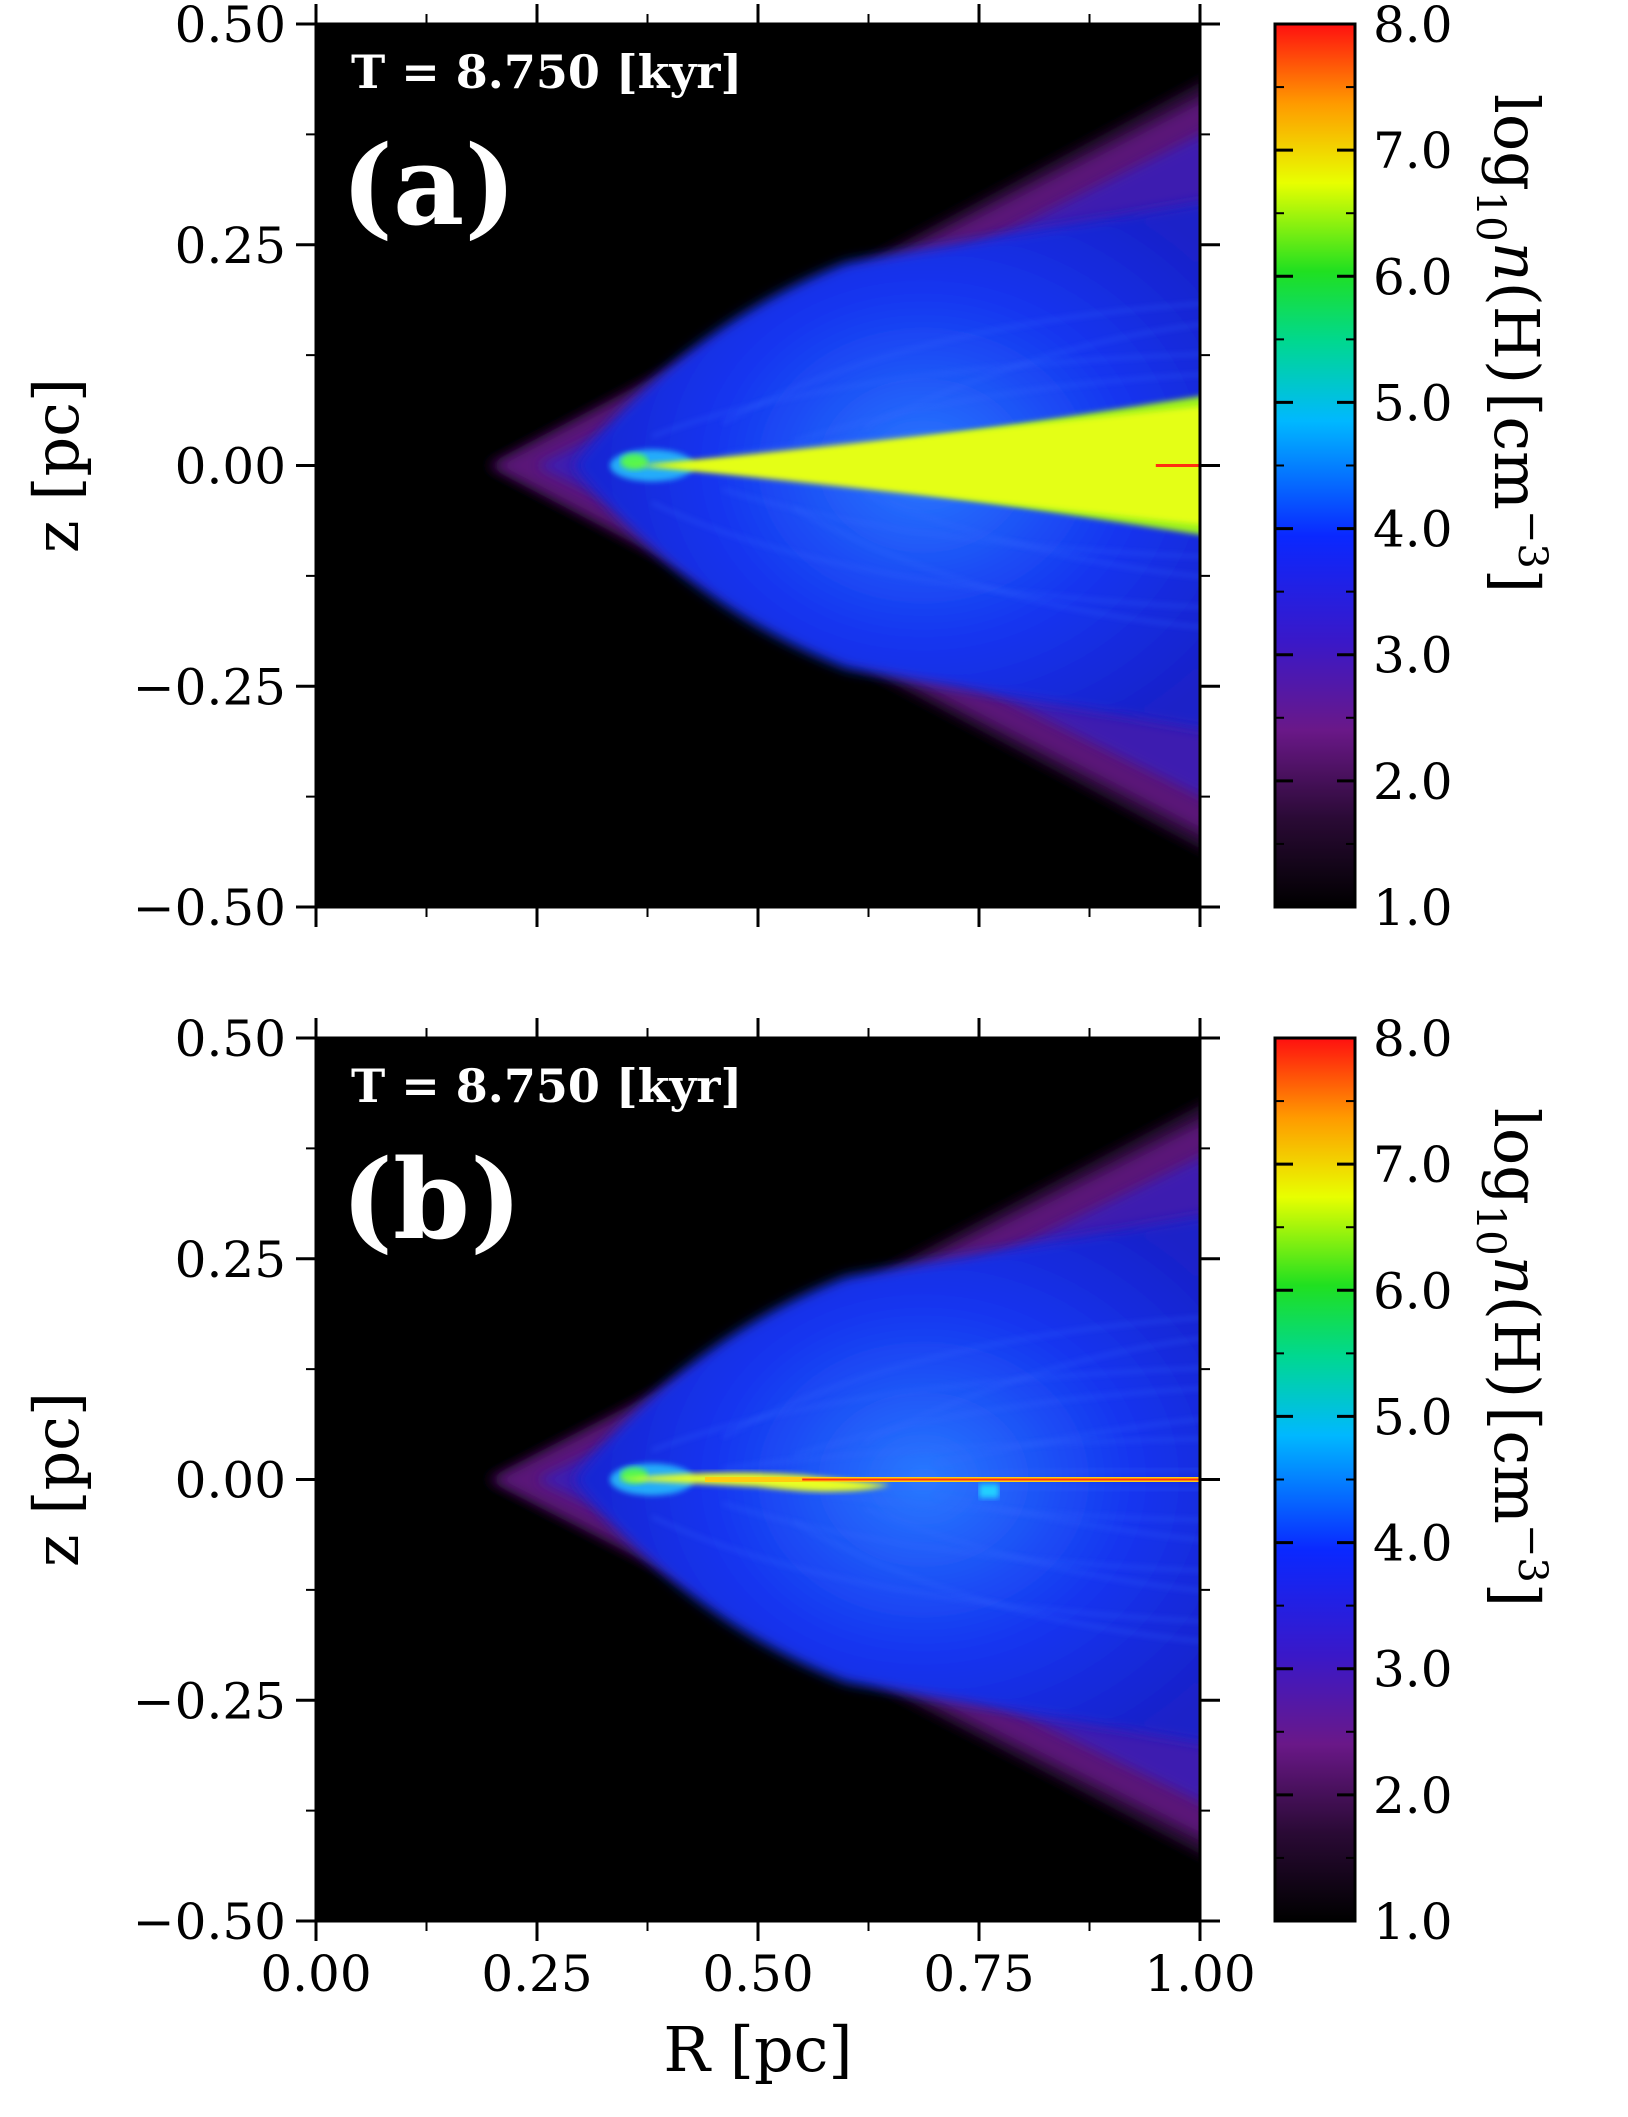 Image resolution: width=1628 pixels, height=2117 pixels. What do you see at coordinates (978, 1974) in the screenshot?
I see `x-tick-label: 0.75` at bounding box center [978, 1974].